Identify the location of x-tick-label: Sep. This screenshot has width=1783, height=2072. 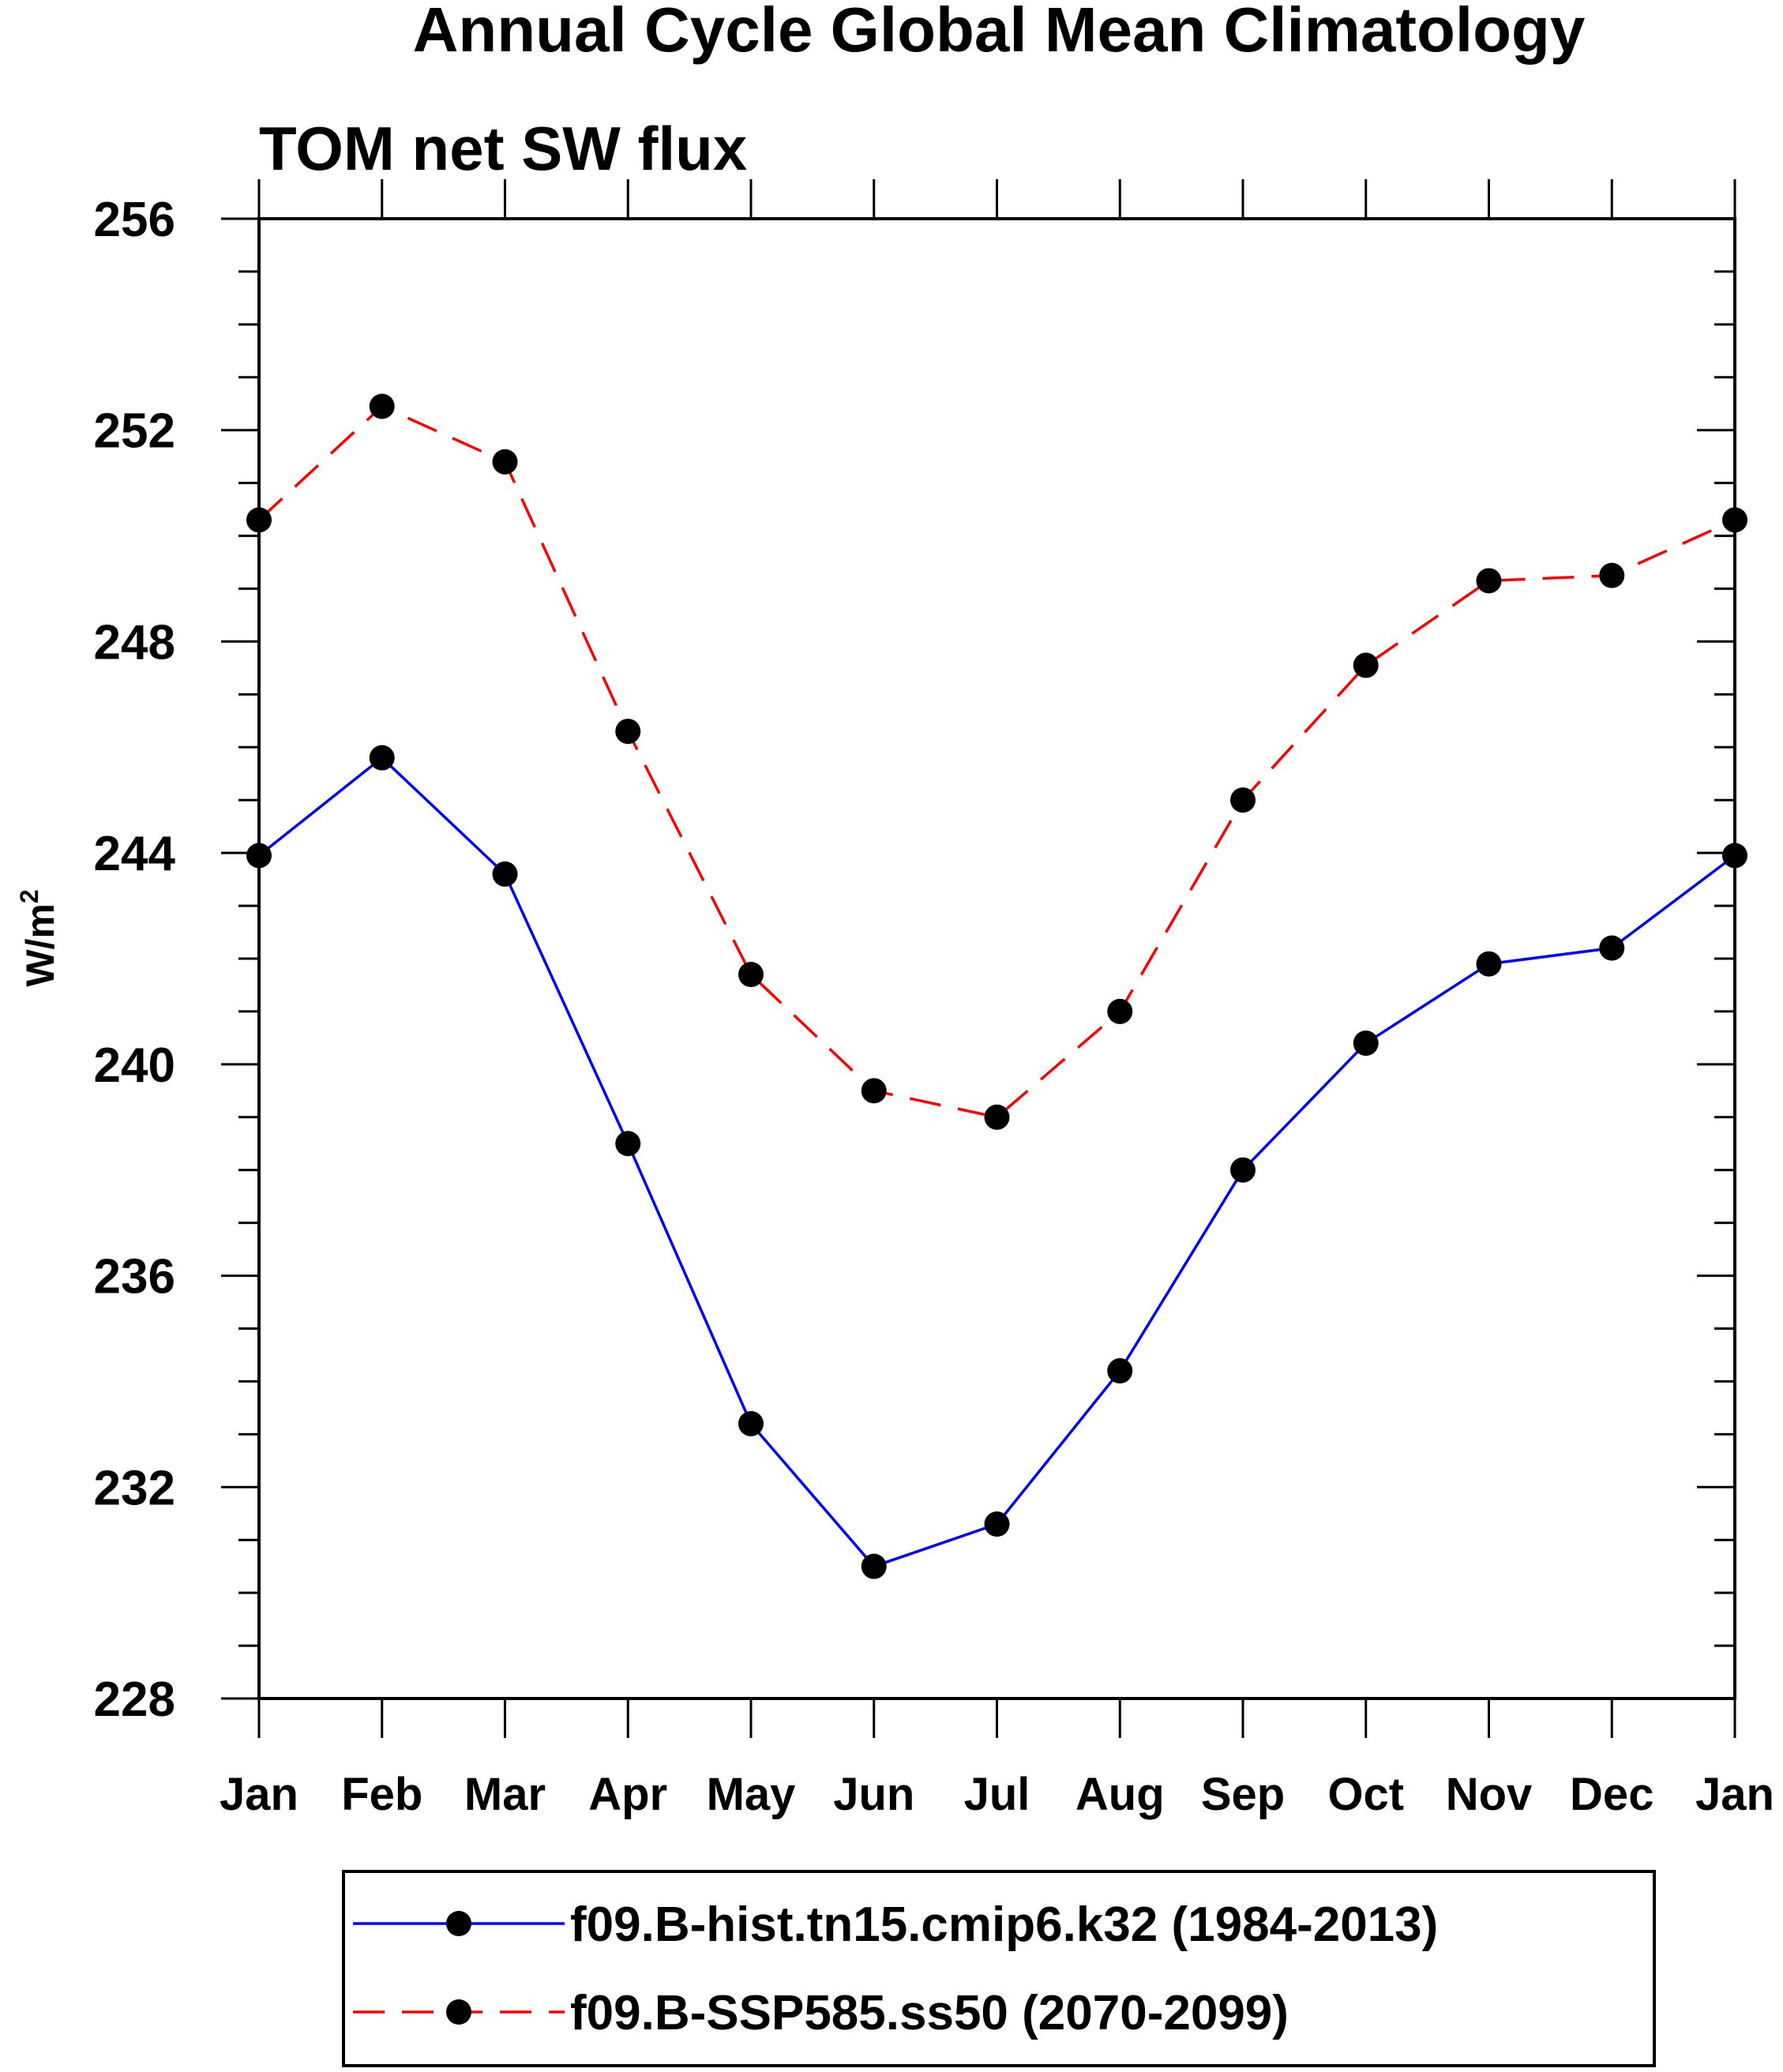
(1243, 1794).